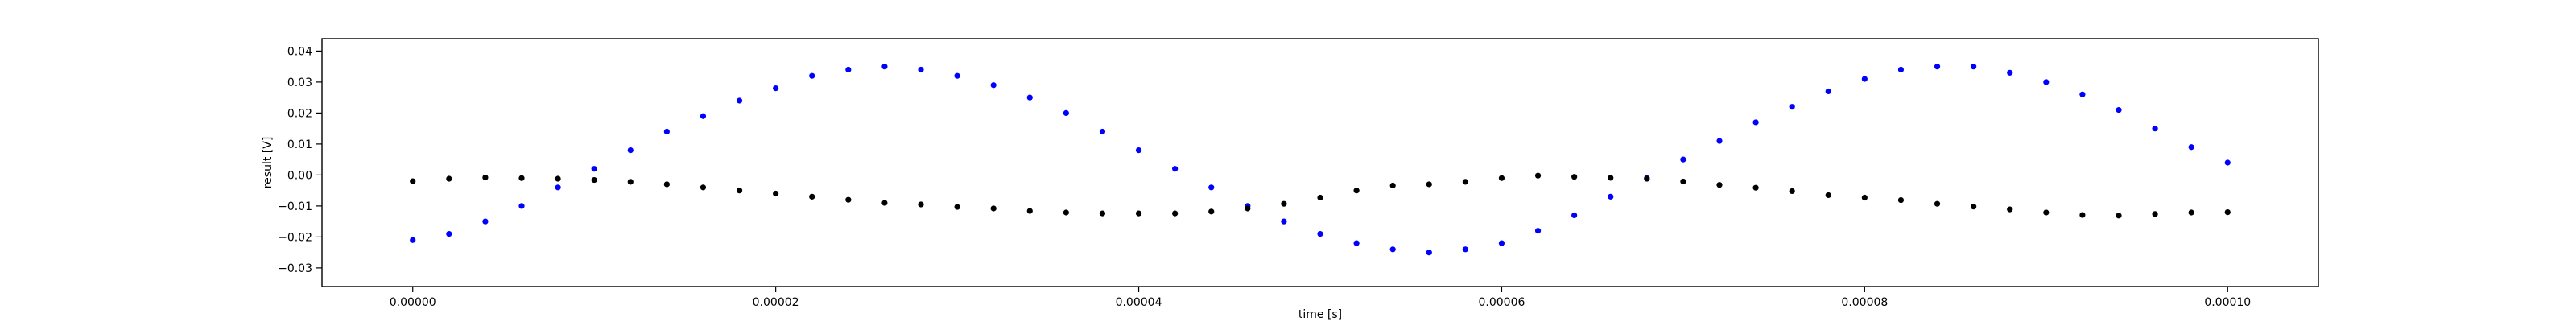 Image resolution: width=2576 pixels, height=322 pixels. I want to click on x-tick-label: 0.00000, so click(413, 302).